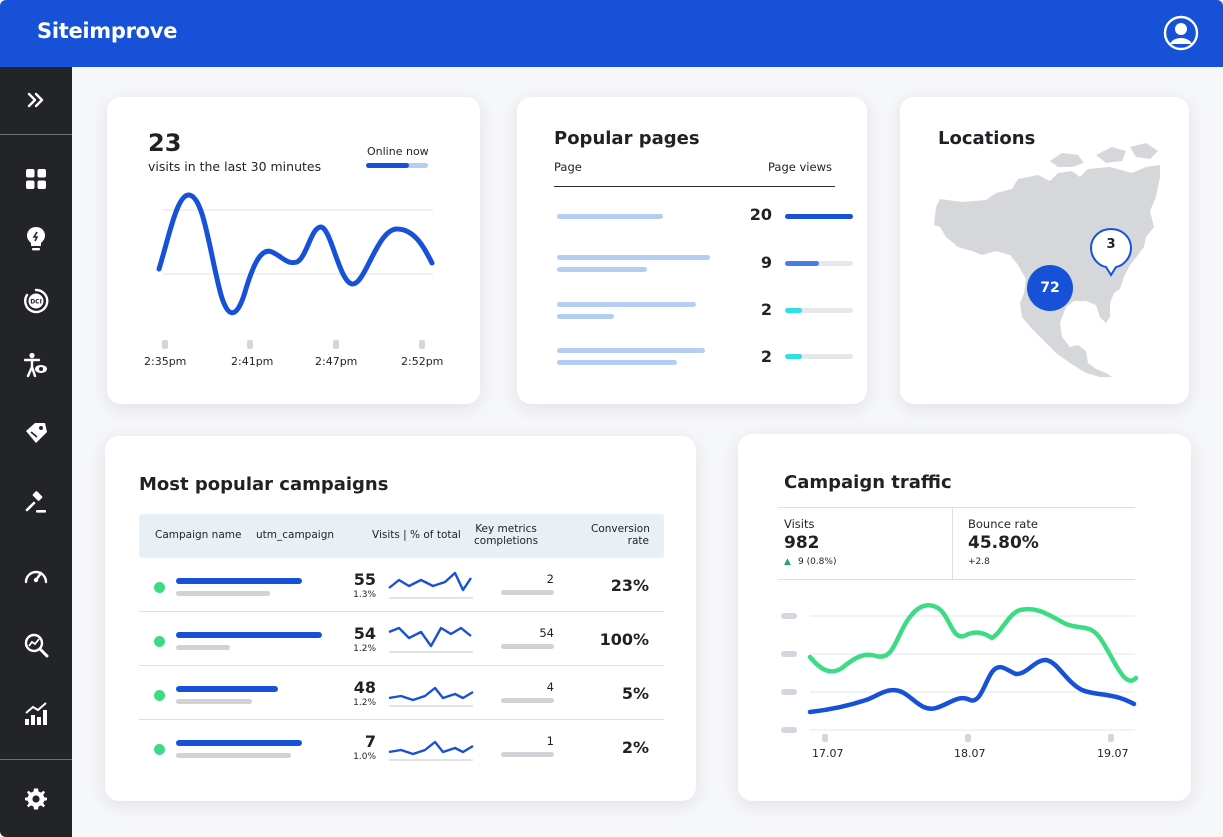 The image size is (1223, 837). I want to click on visits-value: 7, so click(370, 741).